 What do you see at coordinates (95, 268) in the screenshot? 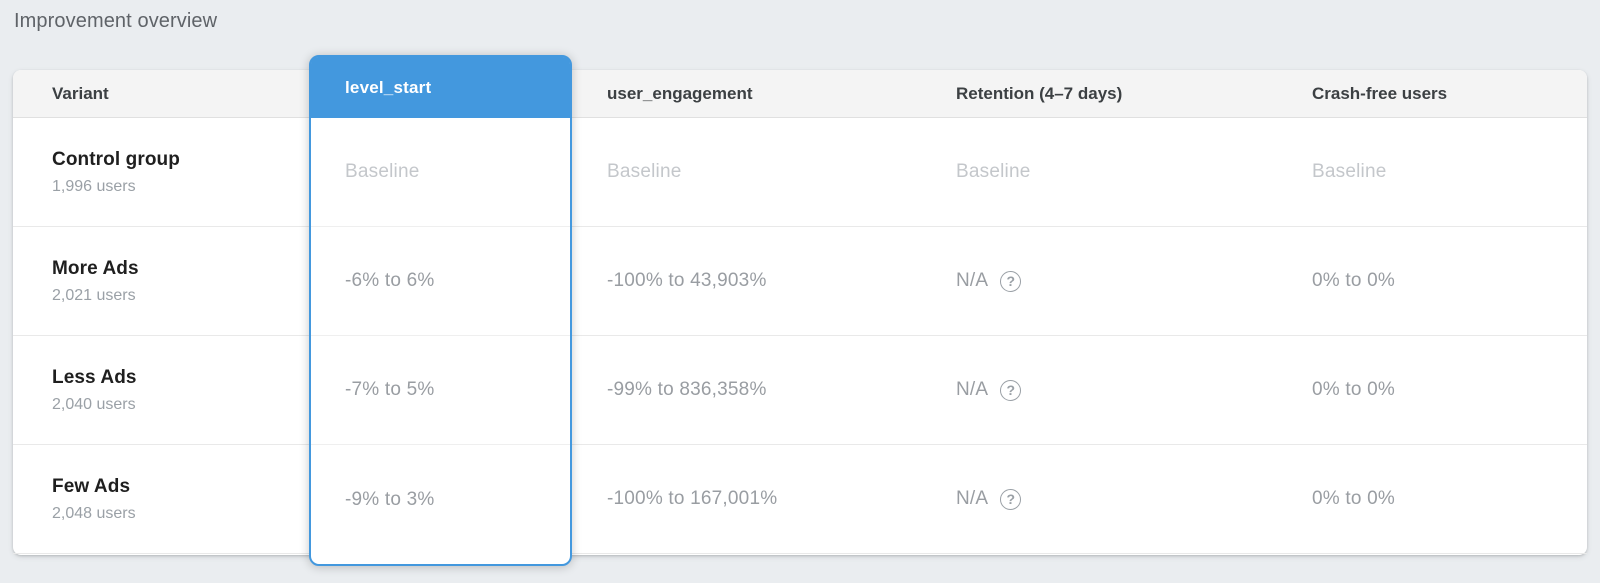
I see `variant-name: More Ads` at bounding box center [95, 268].